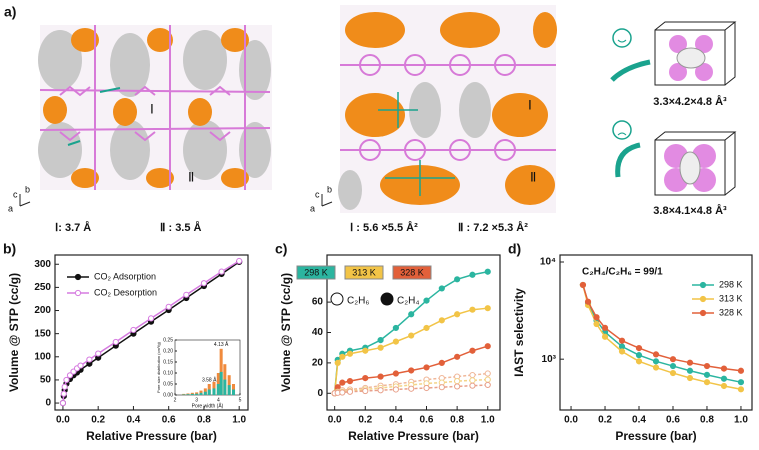  What do you see at coordinates (493, 227) in the screenshot?
I see `caption: Ⅱ : 7.2 ×5.3 Å²` at bounding box center [493, 227].